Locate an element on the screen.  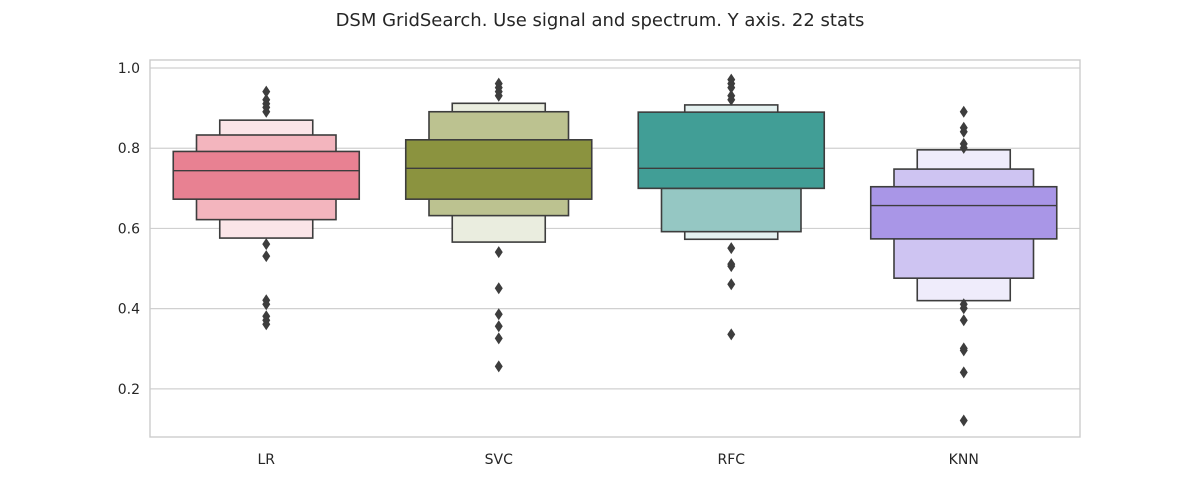
boxen-group-svc is located at coordinates (498, 172).